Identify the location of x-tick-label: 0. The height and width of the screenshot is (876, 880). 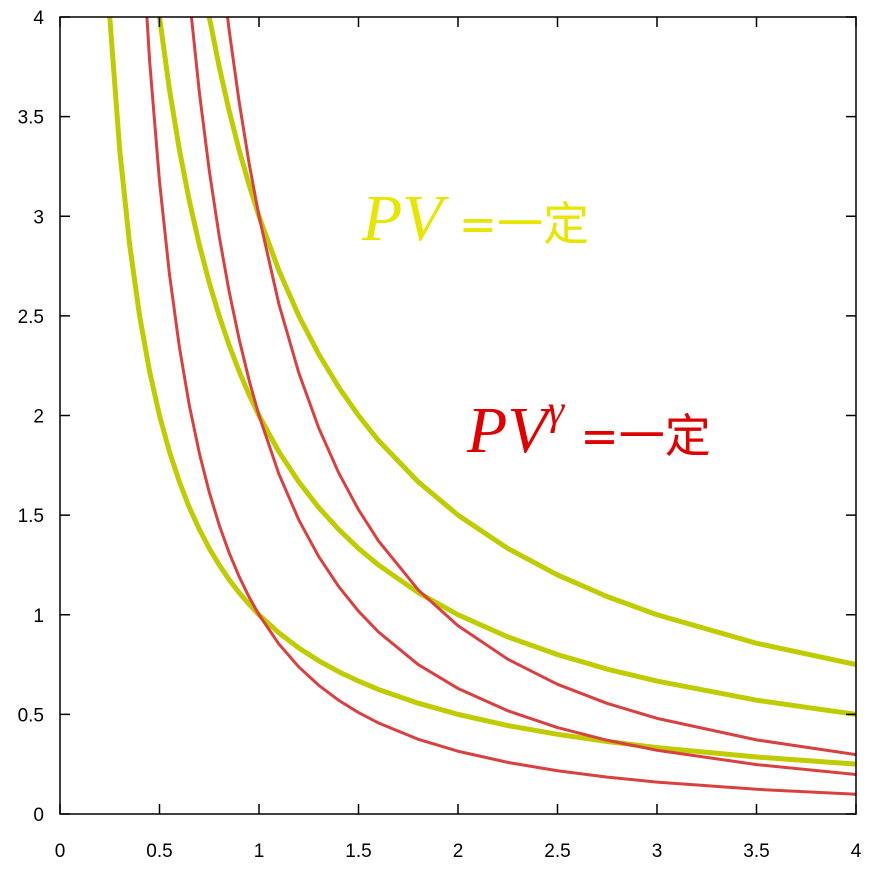
(60, 851).